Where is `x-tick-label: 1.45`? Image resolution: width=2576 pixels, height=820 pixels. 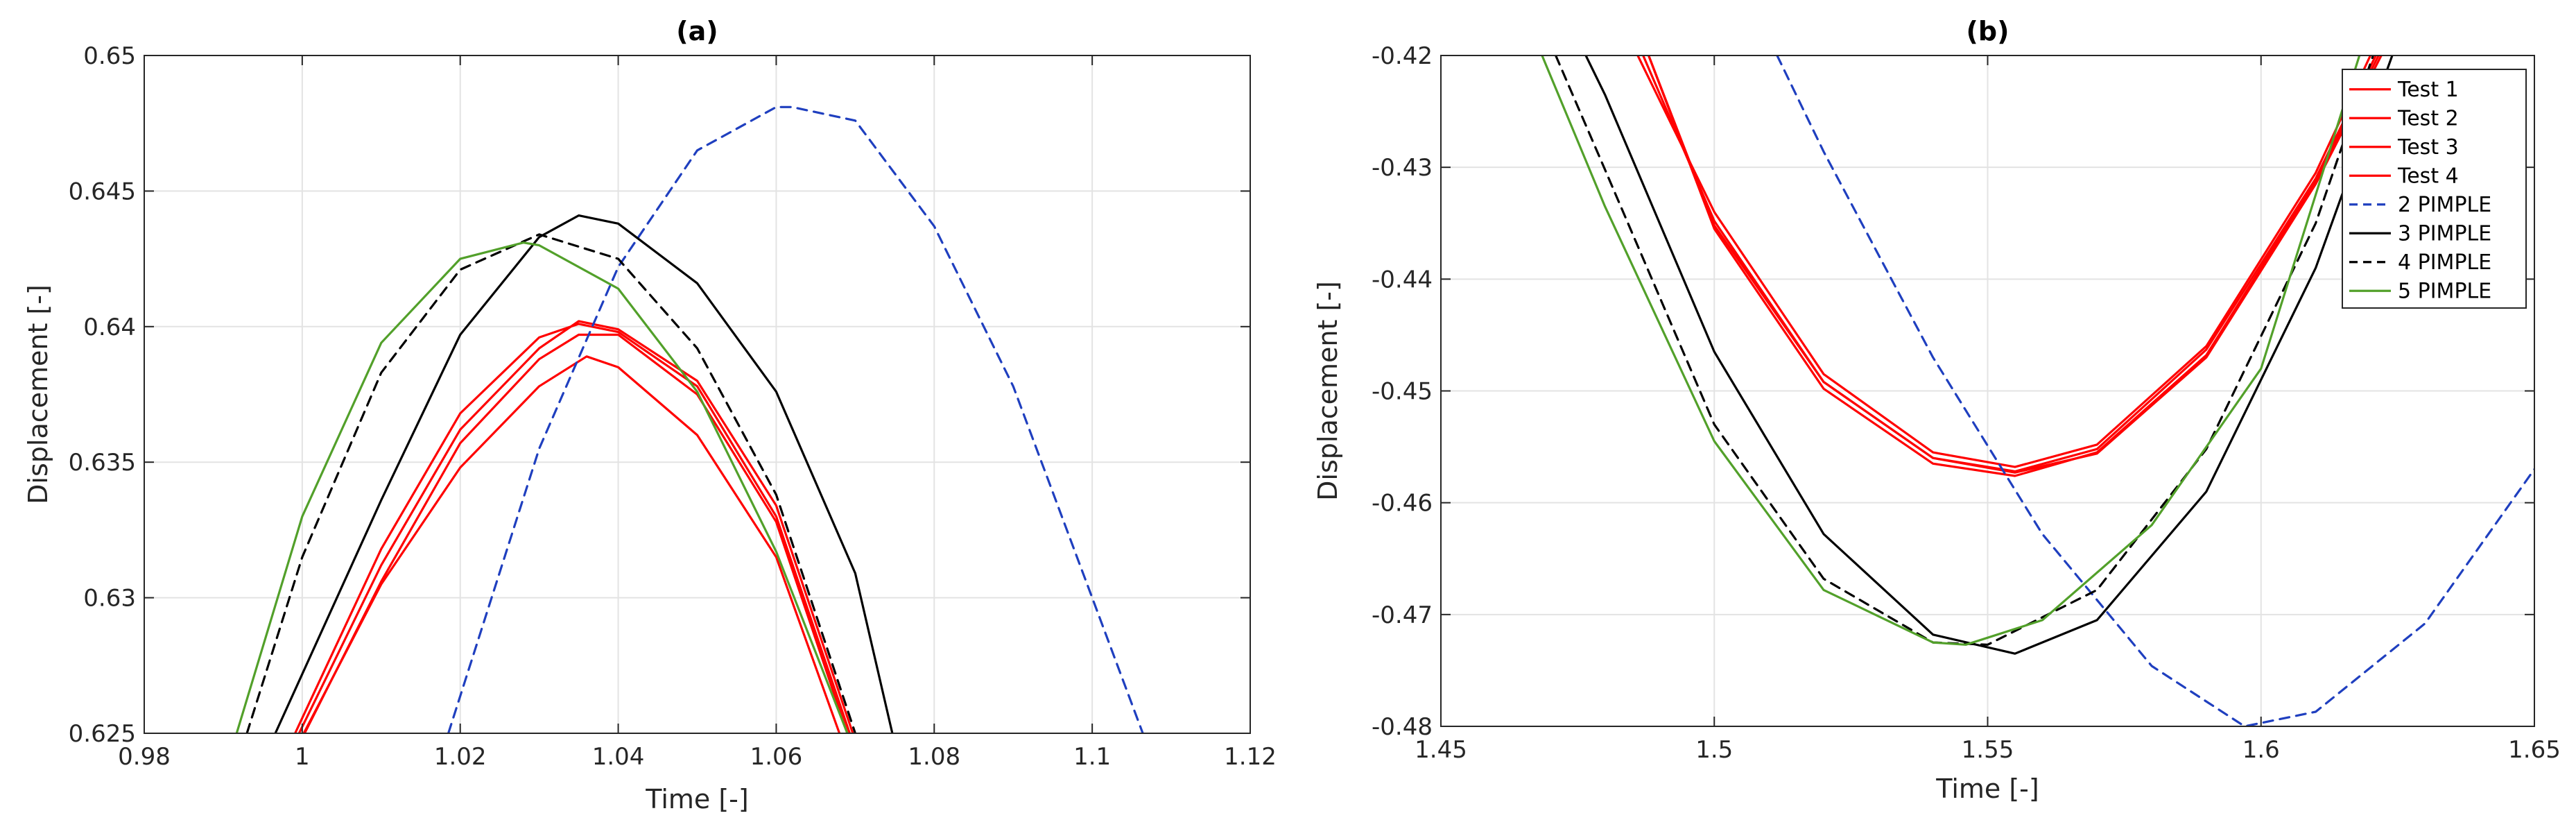 x-tick-label: 1.45 is located at coordinates (1441, 750).